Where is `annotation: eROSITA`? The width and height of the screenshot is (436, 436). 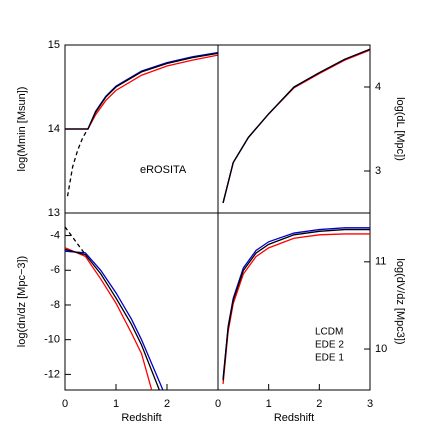 annotation: eROSITA is located at coordinates (163, 170).